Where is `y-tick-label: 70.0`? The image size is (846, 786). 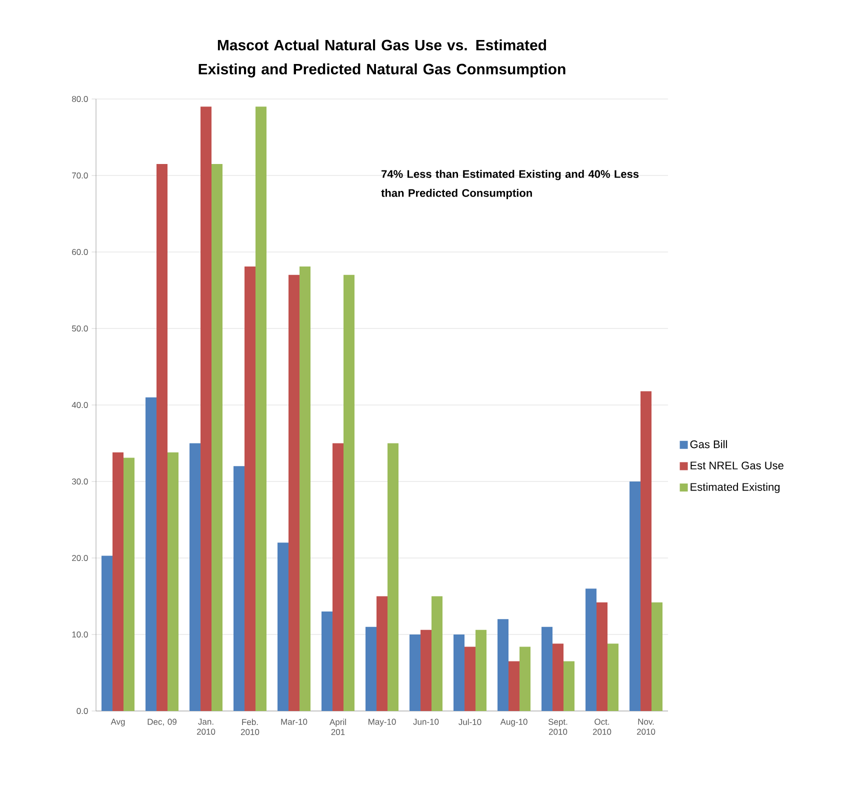 y-tick-label: 70.0 is located at coordinates (80, 175).